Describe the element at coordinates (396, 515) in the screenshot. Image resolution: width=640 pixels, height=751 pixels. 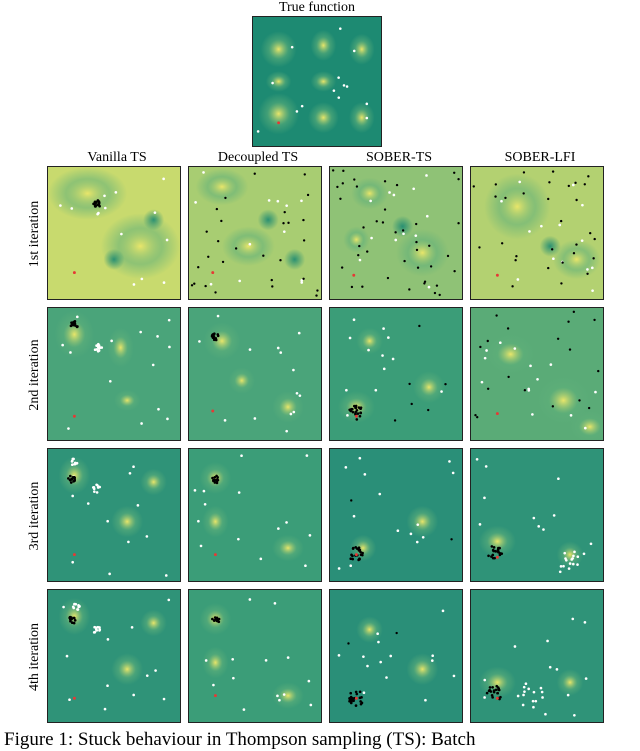
I see `sober-ts-iteration-3-panel` at that location.